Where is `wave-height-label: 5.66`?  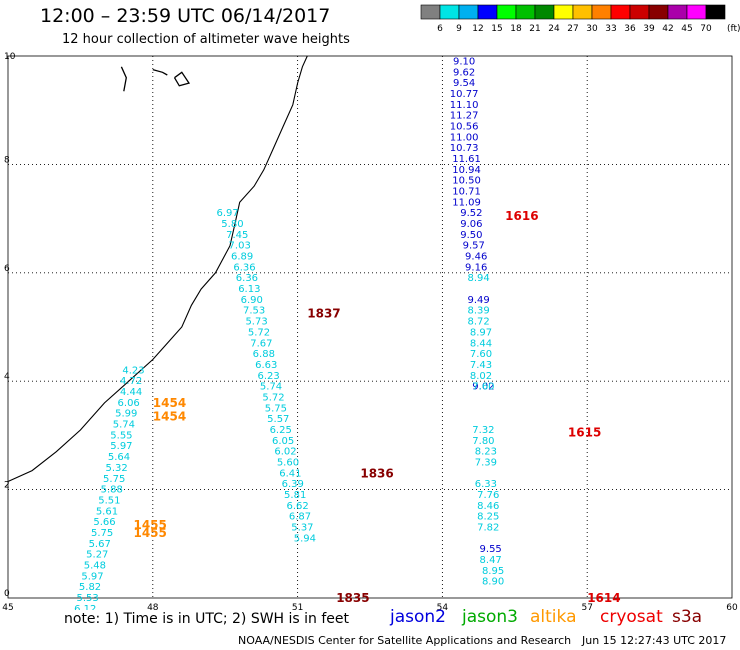 wave-height-label: 5.66 is located at coordinates (104, 522).